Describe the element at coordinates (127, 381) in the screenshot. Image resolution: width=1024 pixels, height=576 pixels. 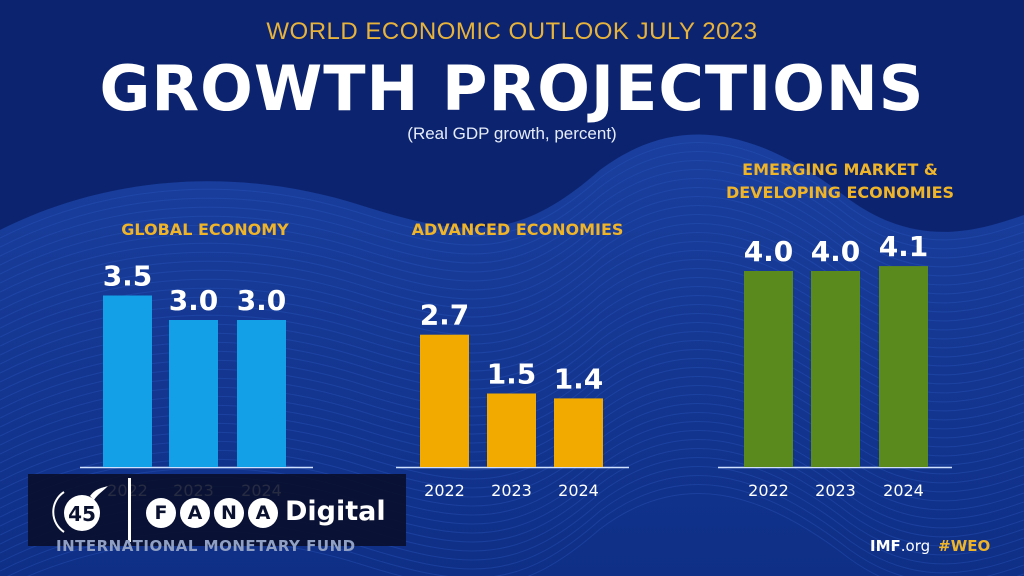
I see `bar-global-2022` at that location.